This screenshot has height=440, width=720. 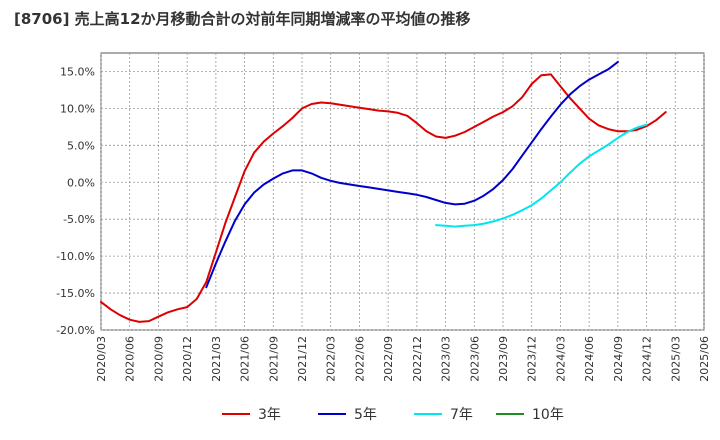 I want to click on chart-title: [8706] 売上高12か月移動合計の対前年同期増減率の平均値の推移, so click(x=242, y=19).